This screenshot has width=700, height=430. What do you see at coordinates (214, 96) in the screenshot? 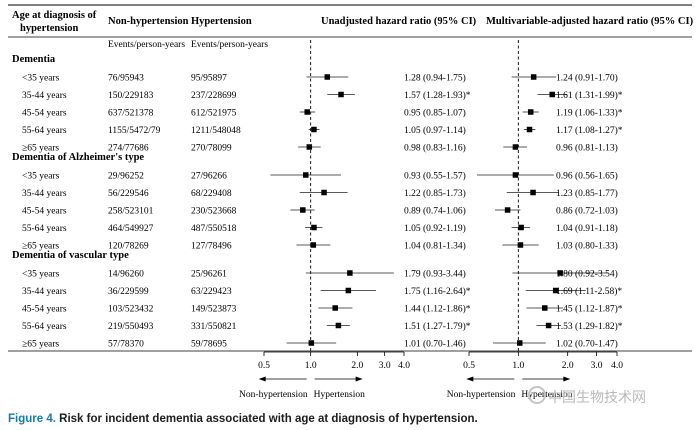
I see `row-hyp-events: 237/228699` at bounding box center [214, 96].